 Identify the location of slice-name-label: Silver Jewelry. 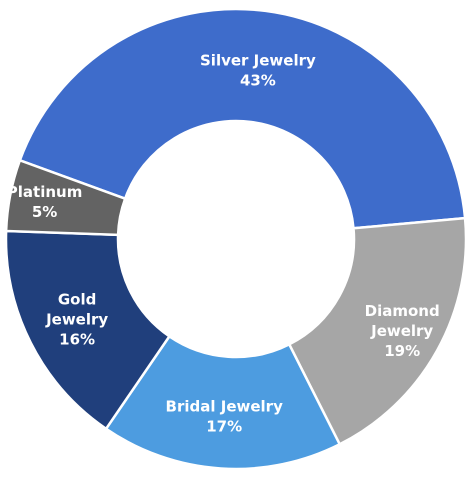
(258, 60).